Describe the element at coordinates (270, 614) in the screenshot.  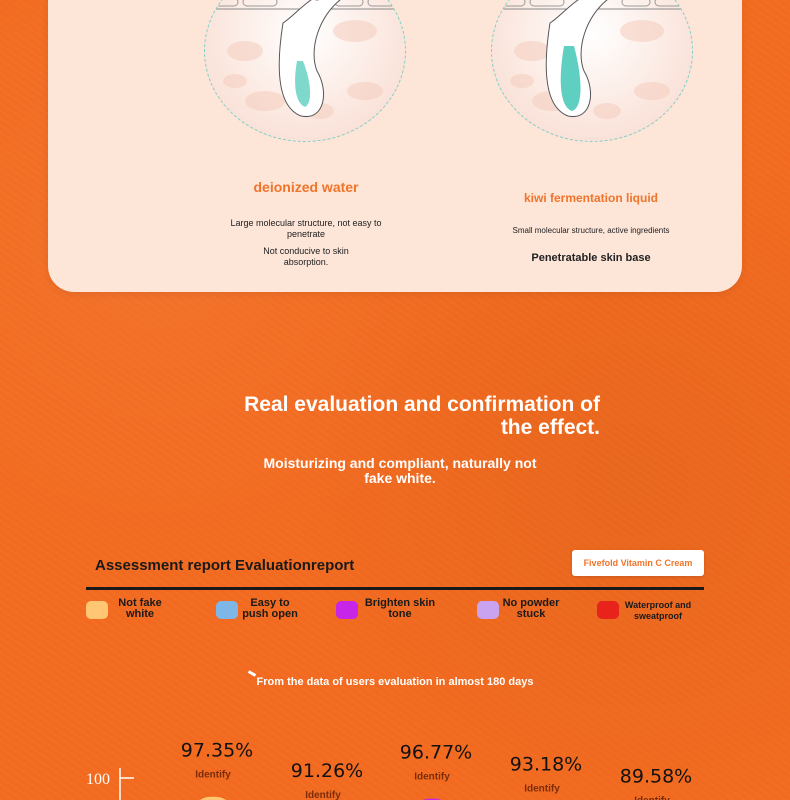
I see `legend-label-line: push open` at that location.